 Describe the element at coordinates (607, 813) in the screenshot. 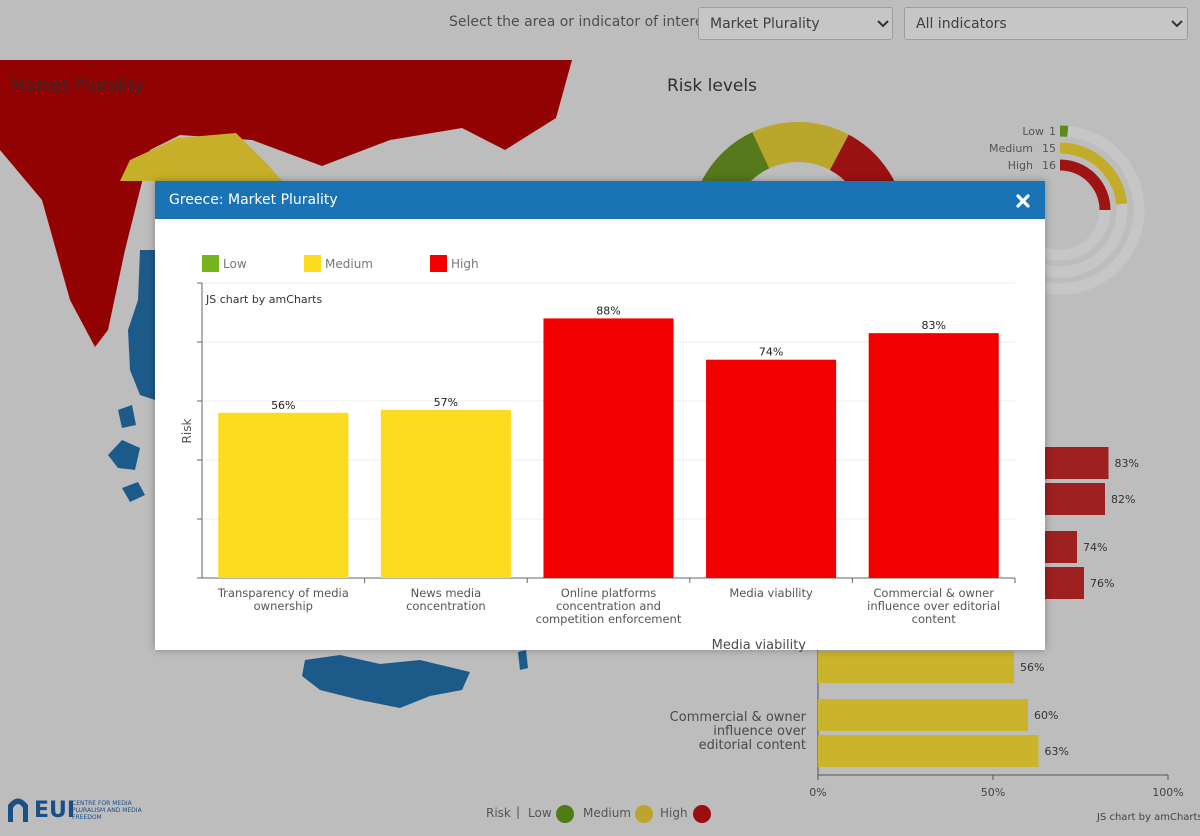

I see `footer-legend-item: Medium` at that location.